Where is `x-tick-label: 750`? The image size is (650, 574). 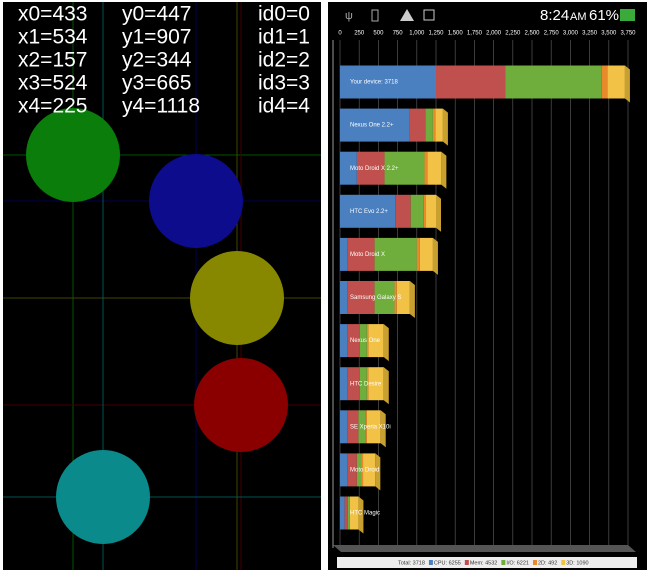
x-tick-label: 750 is located at coordinates (398, 34).